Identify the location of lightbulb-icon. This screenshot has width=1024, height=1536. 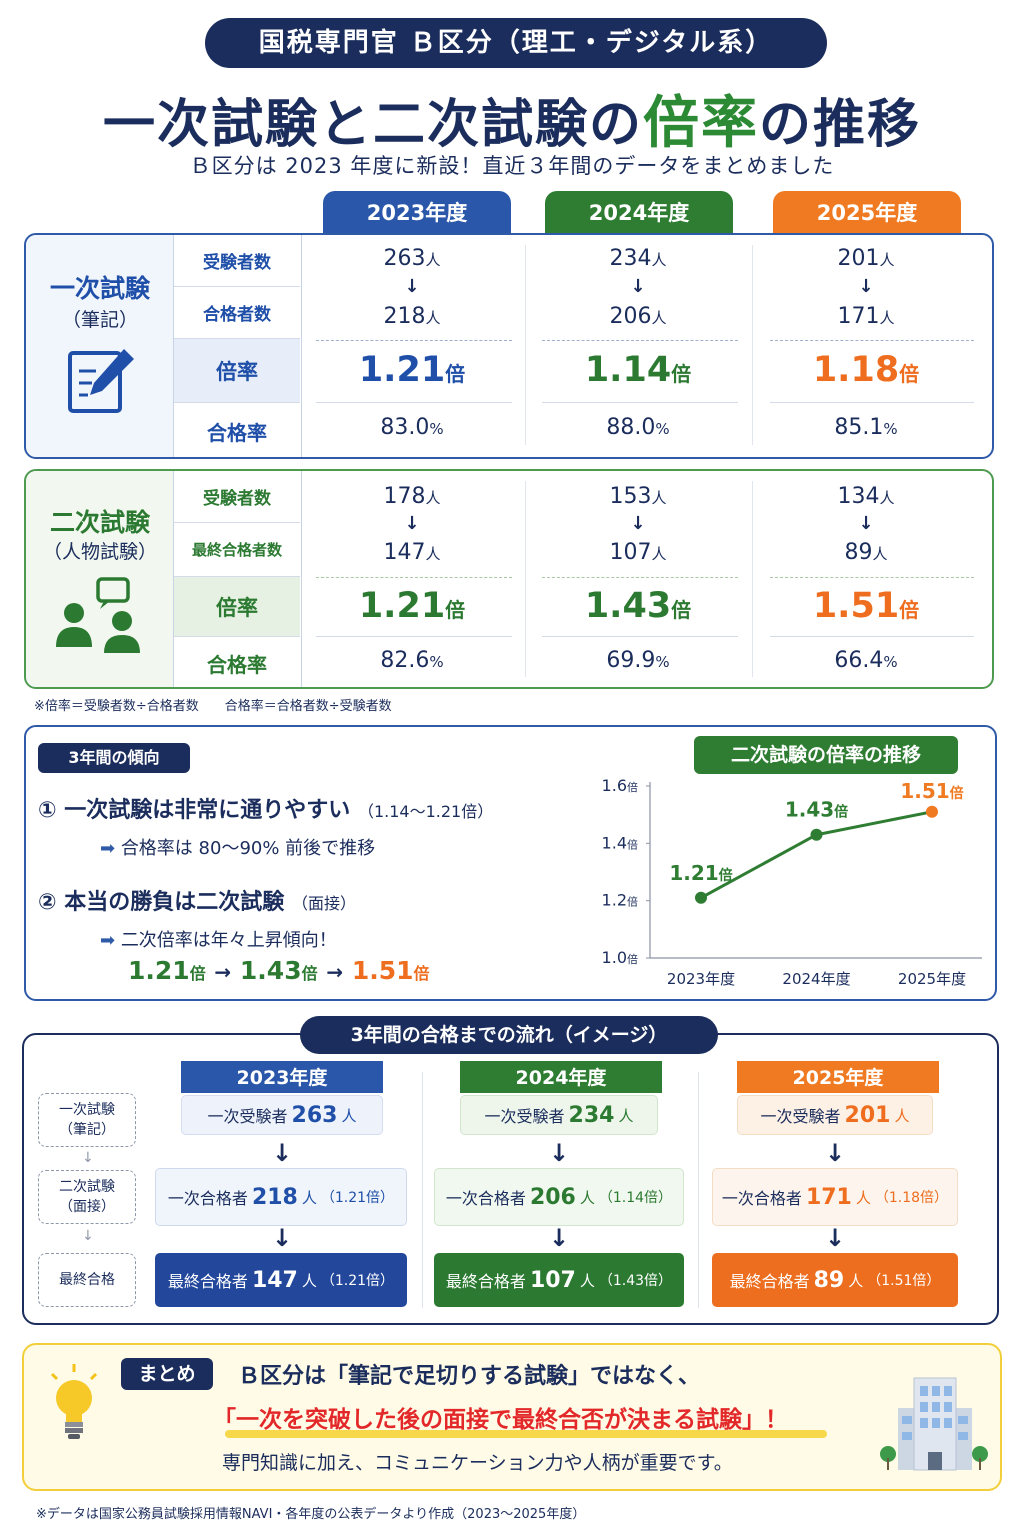
(74, 1401).